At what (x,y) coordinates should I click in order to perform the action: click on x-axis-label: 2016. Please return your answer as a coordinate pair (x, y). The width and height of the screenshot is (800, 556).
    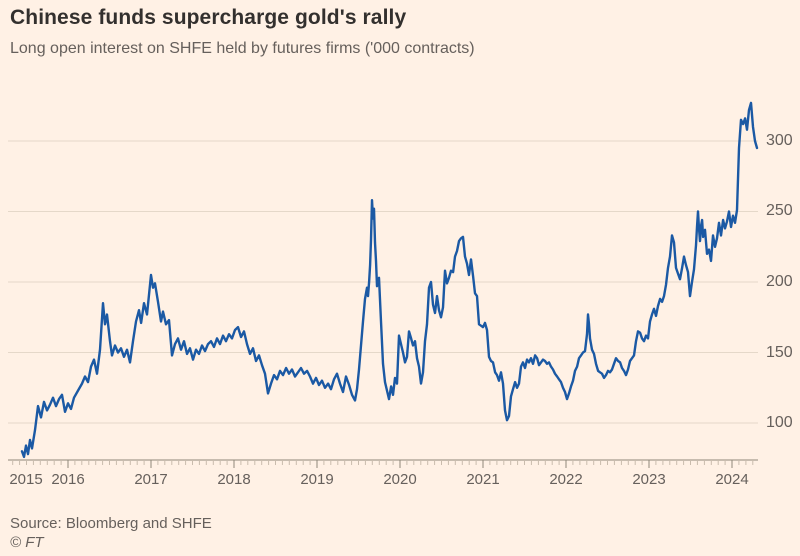
    Looking at the image, I should click on (68, 479).